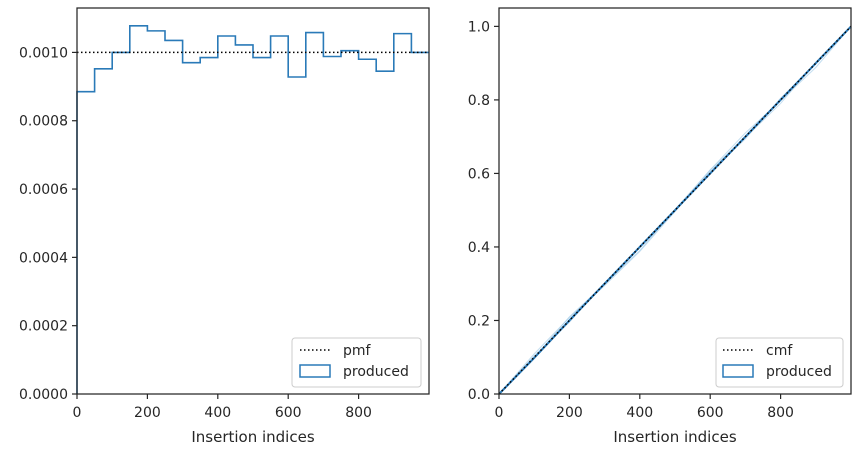 This screenshot has height=453, width=861. I want to click on legend-cmf-label: cmf, so click(779, 351).